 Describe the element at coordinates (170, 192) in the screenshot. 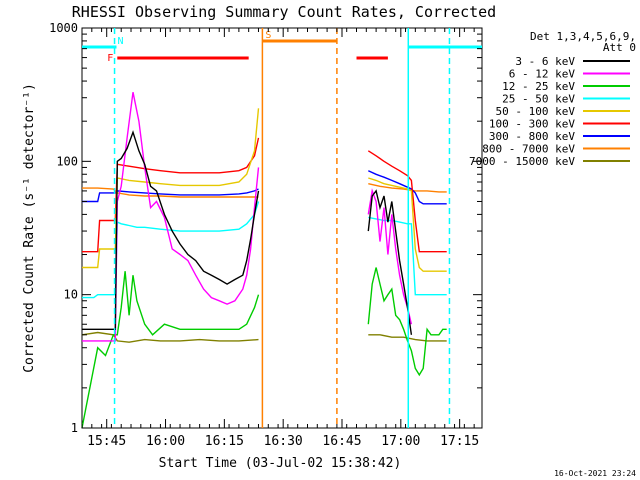

I see `series-line-800-7000-kev` at that location.